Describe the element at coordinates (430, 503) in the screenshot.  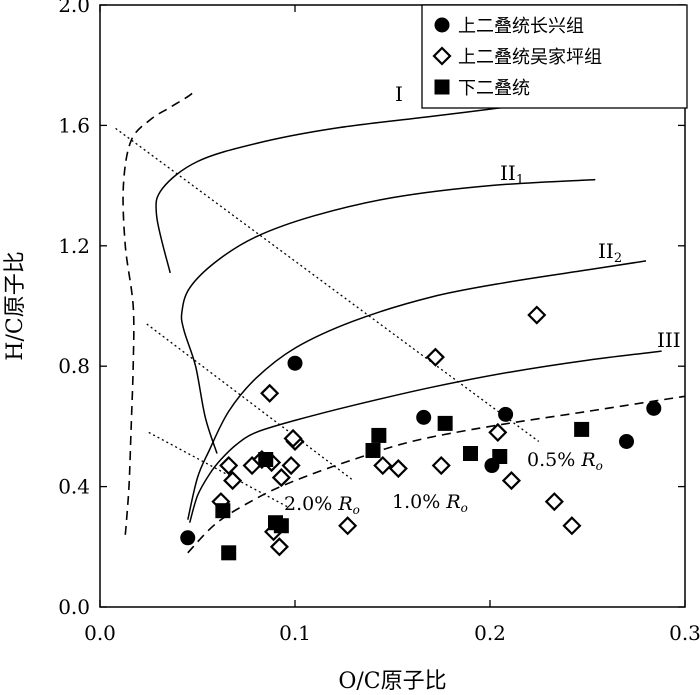
I see `iso-reflectance-label: 1.0% Ro` at that location.